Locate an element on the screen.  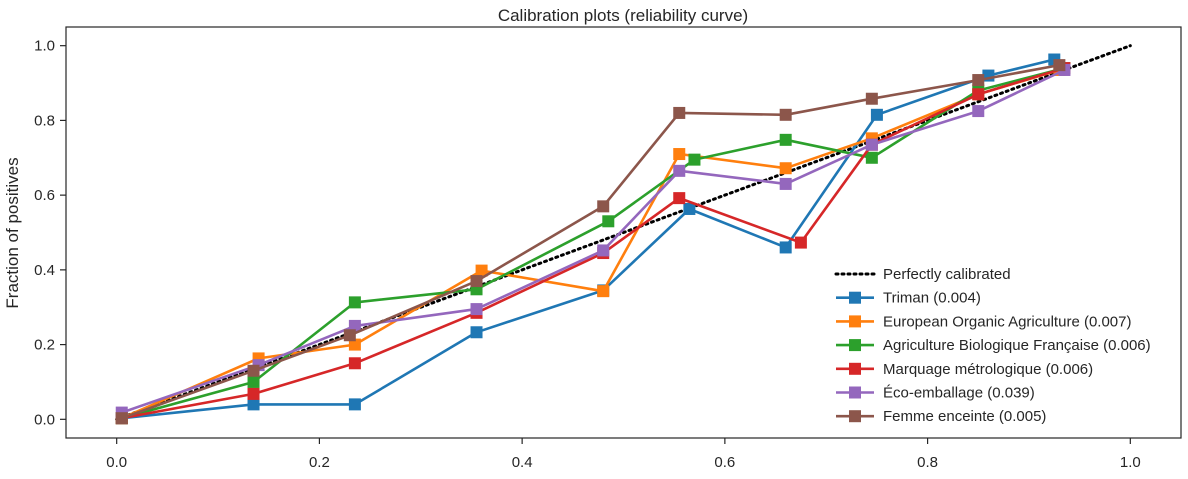
x-tick-label: 0.4 is located at coordinates (522, 462).